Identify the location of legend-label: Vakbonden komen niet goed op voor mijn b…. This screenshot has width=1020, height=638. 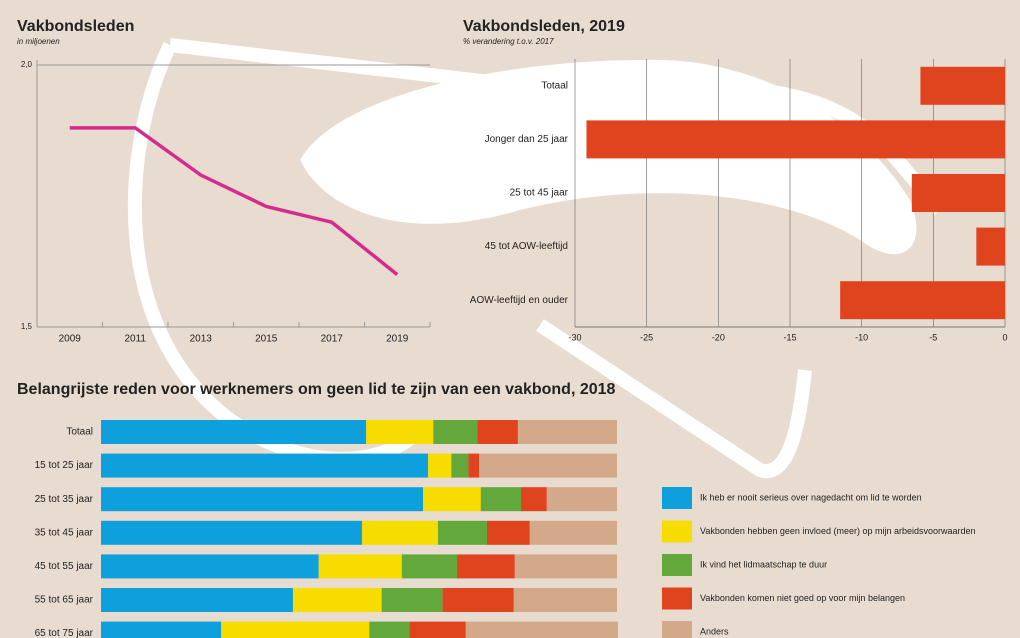
(802, 598).